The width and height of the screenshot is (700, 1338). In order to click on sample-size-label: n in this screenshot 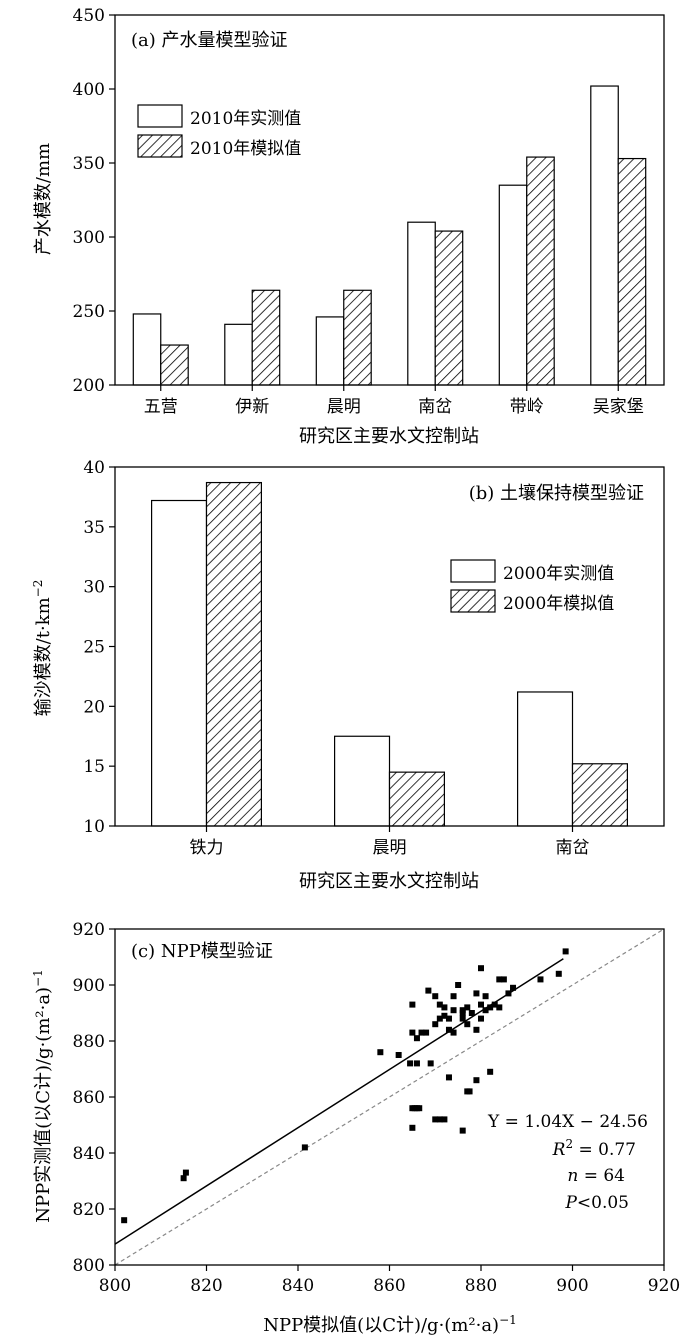, I will do `click(572, 1176)`.